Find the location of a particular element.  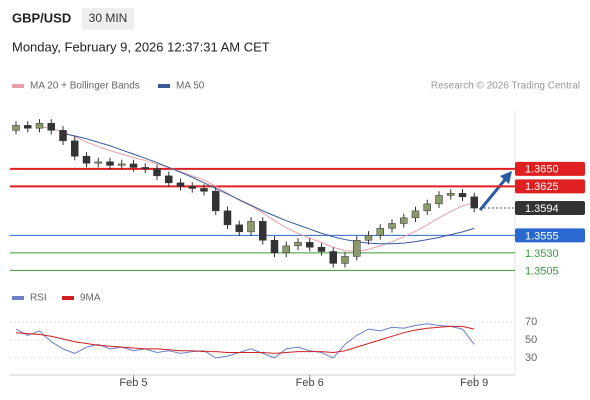

forecast-arrowhead is located at coordinates (506, 177).